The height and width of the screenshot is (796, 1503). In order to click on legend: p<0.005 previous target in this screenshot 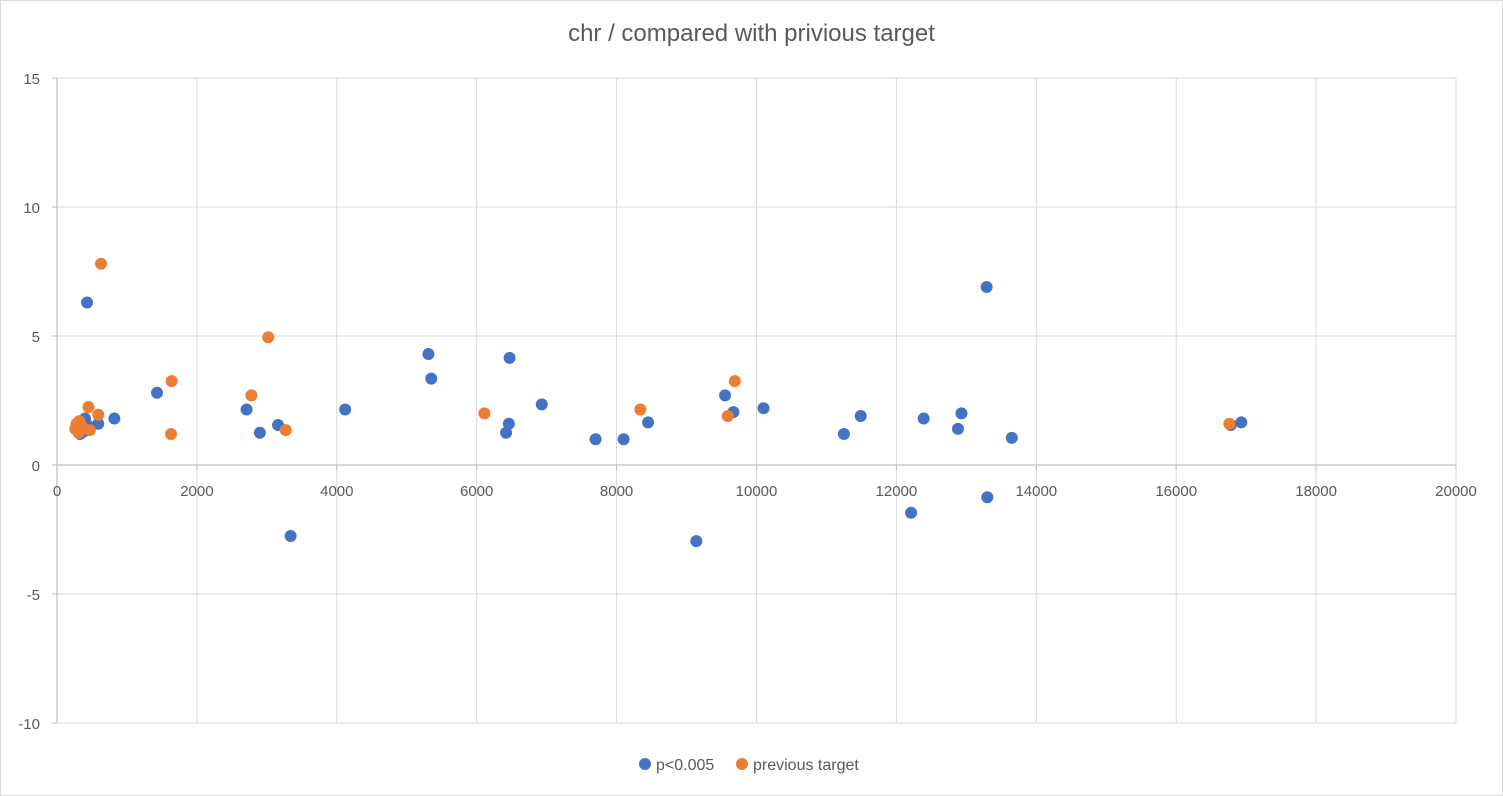, I will do `click(749, 765)`.